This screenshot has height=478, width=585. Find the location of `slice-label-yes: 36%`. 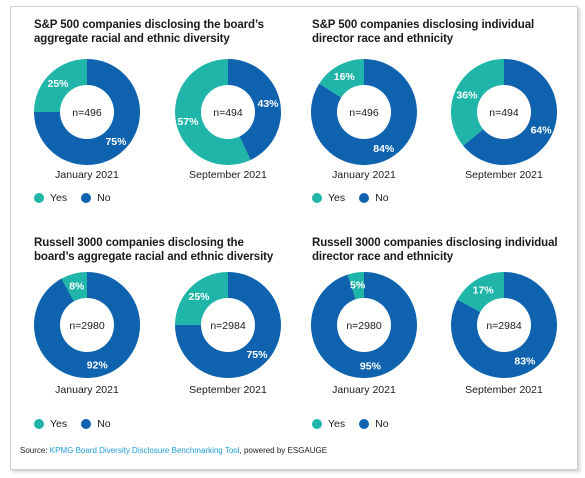

slice-label-yes: 36% is located at coordinates (467, 96).